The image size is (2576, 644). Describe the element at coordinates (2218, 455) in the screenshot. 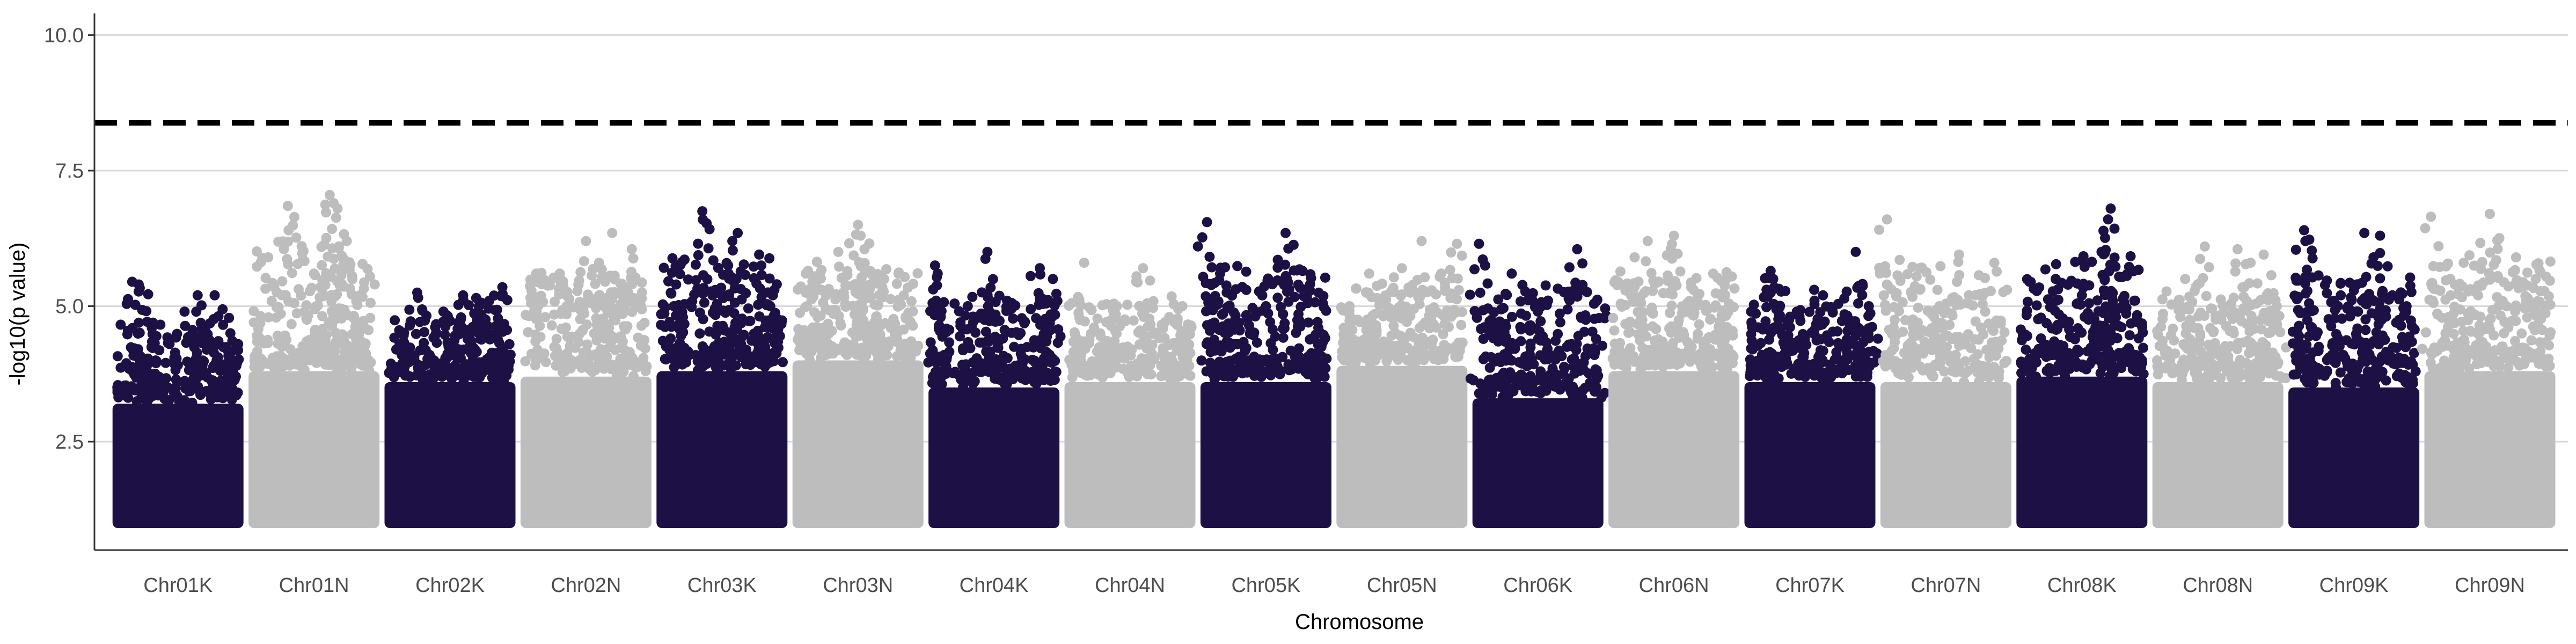

I see `point-band-Chr08N` at that location.